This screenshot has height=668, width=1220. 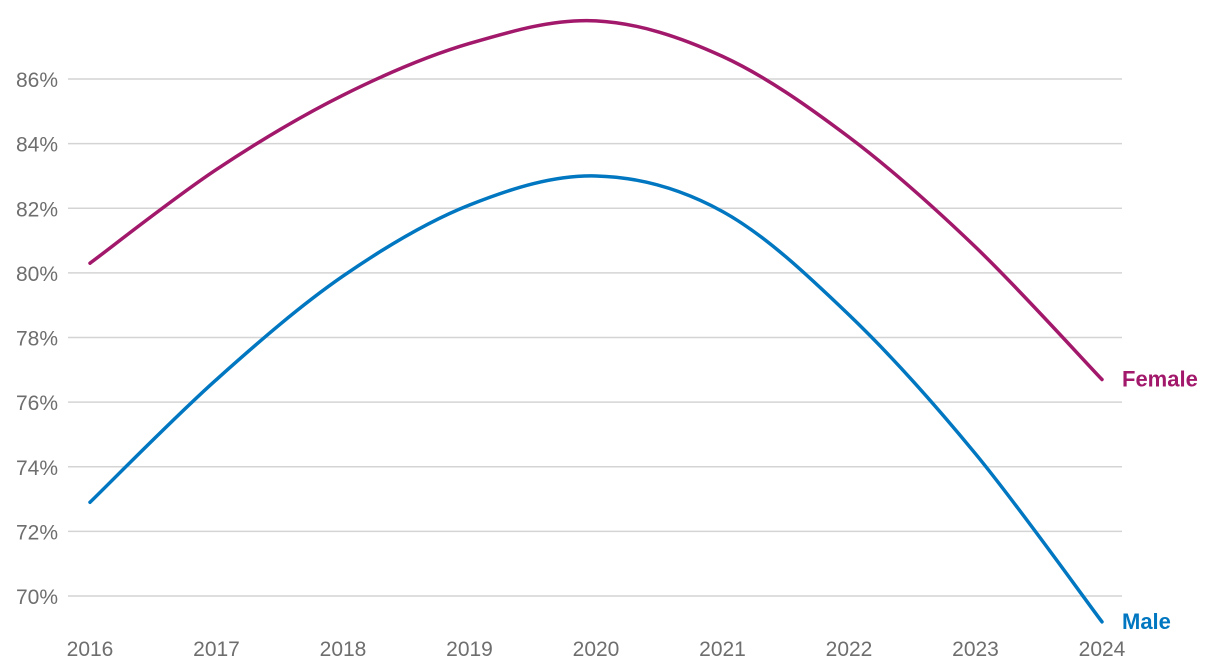 What do you see at coordinates (1102, 649) in the screenshot?
I see `x-tick-label: 2024` at bounding box center [1102, 649].